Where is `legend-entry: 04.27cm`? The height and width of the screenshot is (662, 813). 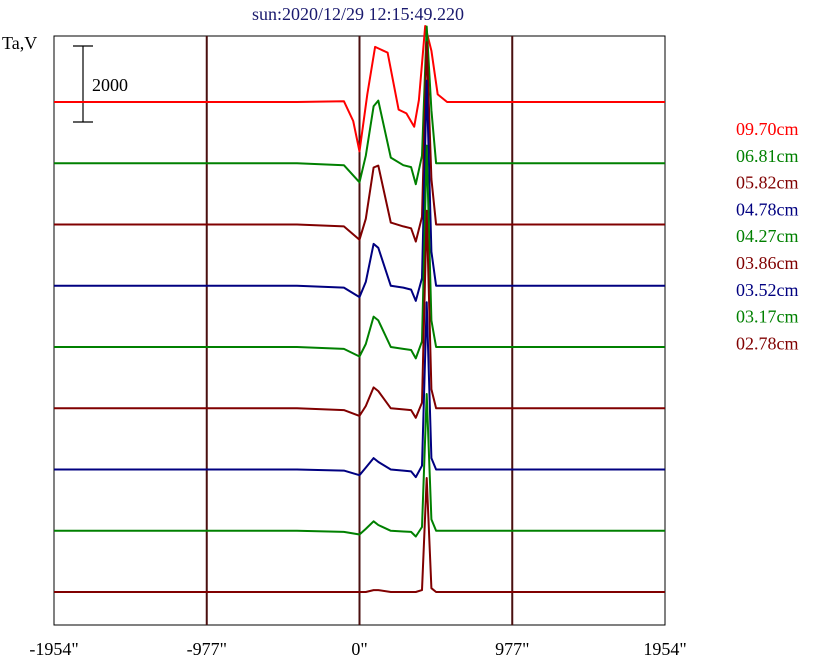
legend-entry: 04.27cm is located at coordinates (767, 236).